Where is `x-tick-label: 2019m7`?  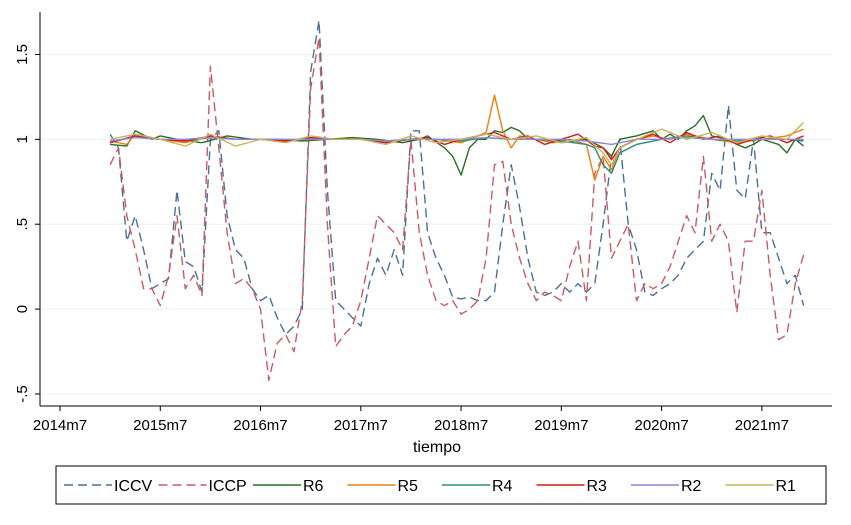
x-tick-label: 2019m7 is located at coordinates (561, 425).